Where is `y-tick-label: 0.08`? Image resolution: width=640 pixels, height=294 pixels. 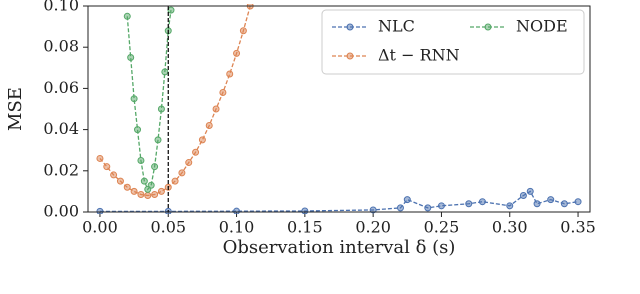
y-tick-label: 0.08 is located at coordinates (61, 46).